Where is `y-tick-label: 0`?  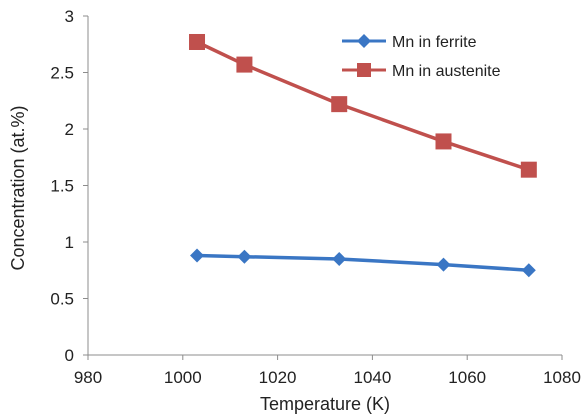 y-tick-label: 0 is located at coordinates (69, 355).